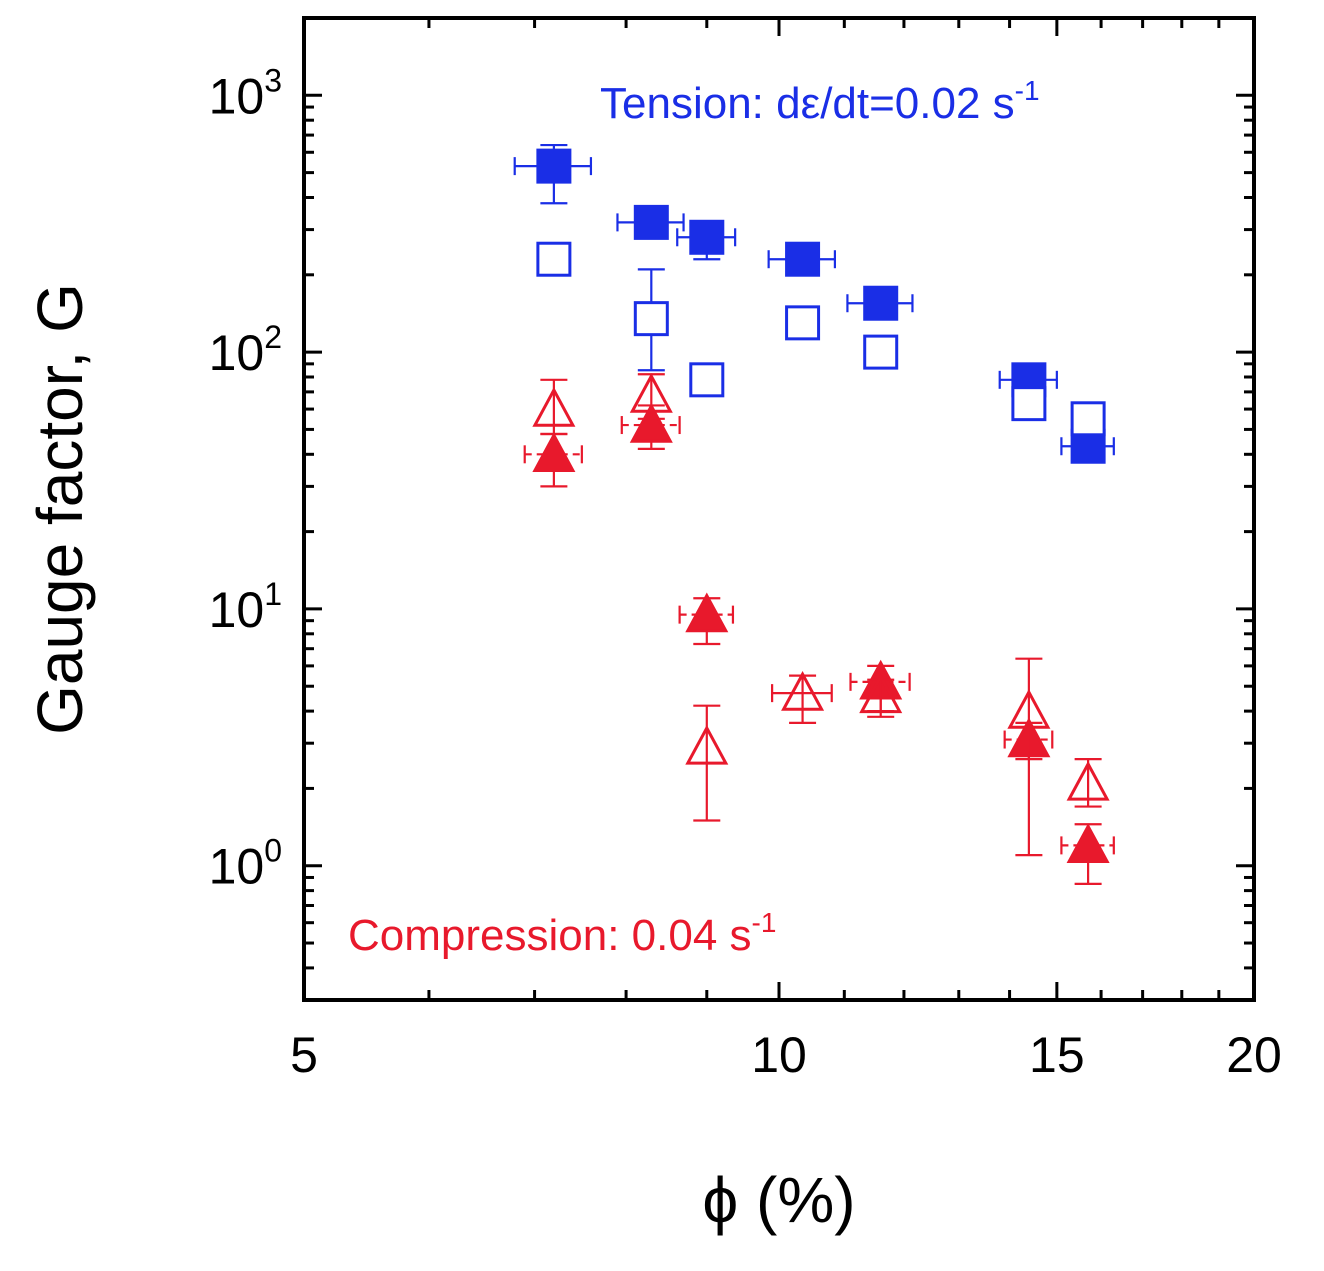 The image size is (1324, 1271). Describe the element at coordinates (779, 1055) in the screenshot. I see `x-tick-label: 10` at that location.